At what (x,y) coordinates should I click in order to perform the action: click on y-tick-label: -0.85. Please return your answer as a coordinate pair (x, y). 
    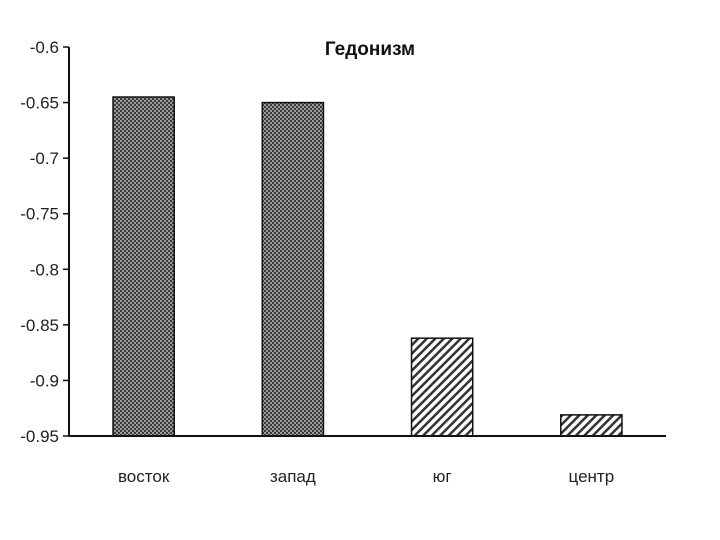
    Looking at the image, I should click on (39, 325).